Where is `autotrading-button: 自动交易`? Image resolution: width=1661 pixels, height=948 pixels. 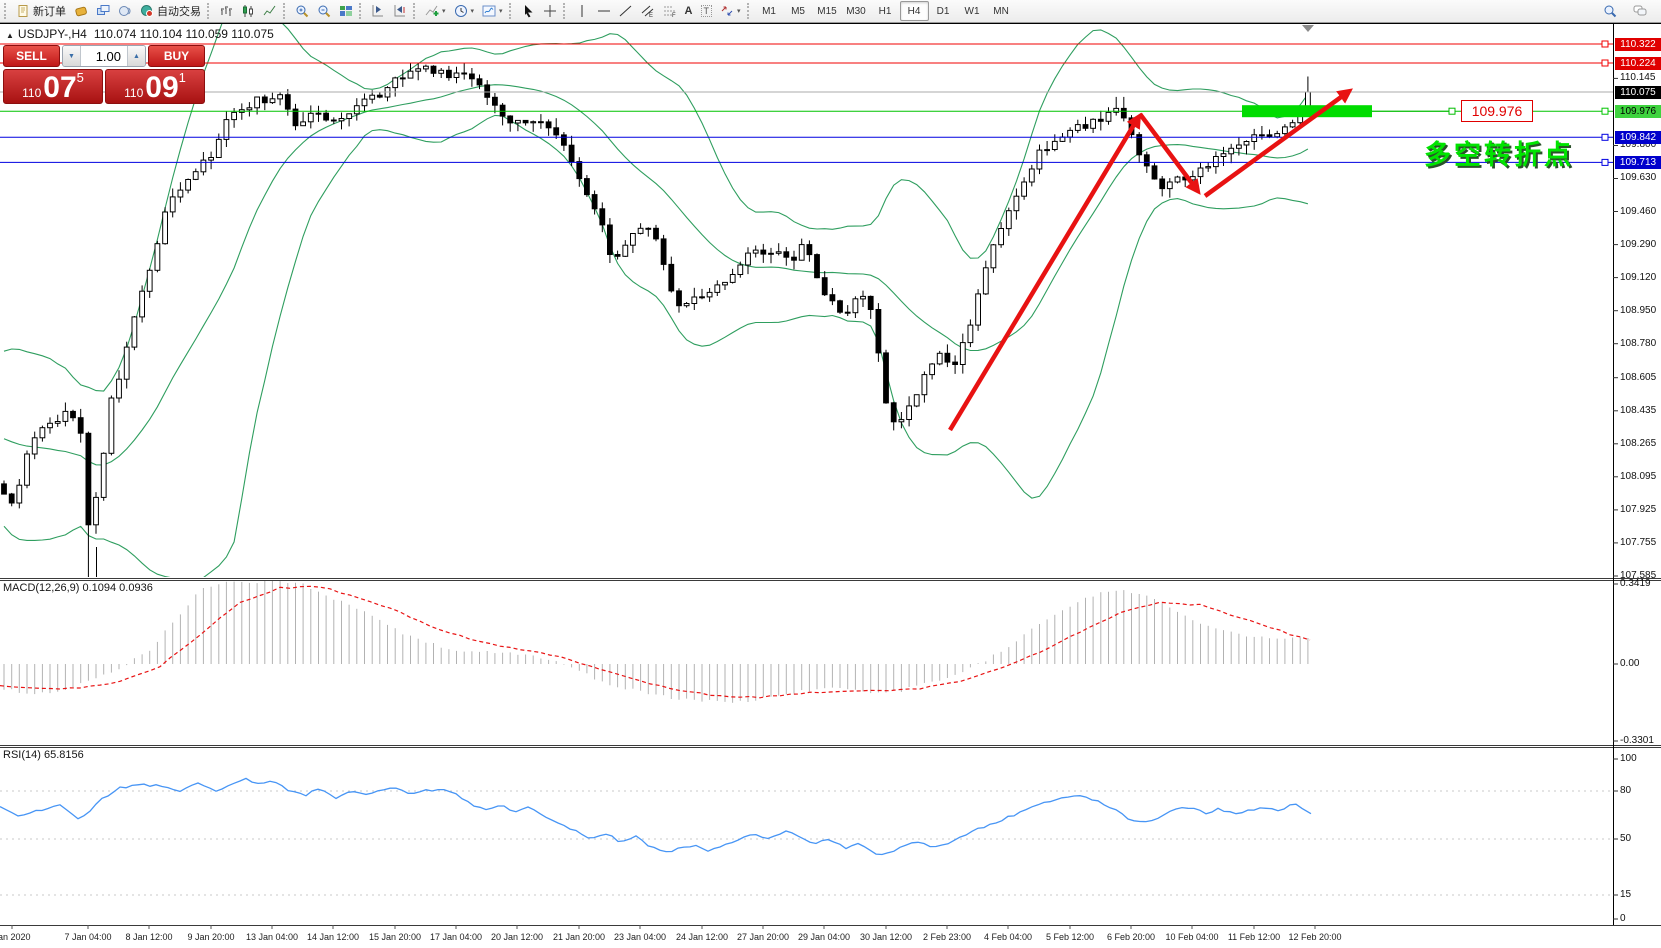 autotrading-button: 自动交易 is located at coordinates (170, 11).